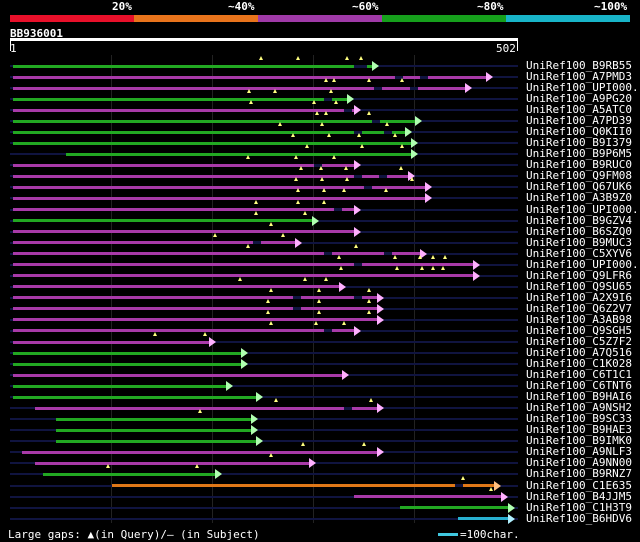 The width and height of the screenshot is (640, 542). Describe the element at coordinates (579, 496) in the screenshot. I see `hit-label: UniRef100_B4JJM5` at that location.